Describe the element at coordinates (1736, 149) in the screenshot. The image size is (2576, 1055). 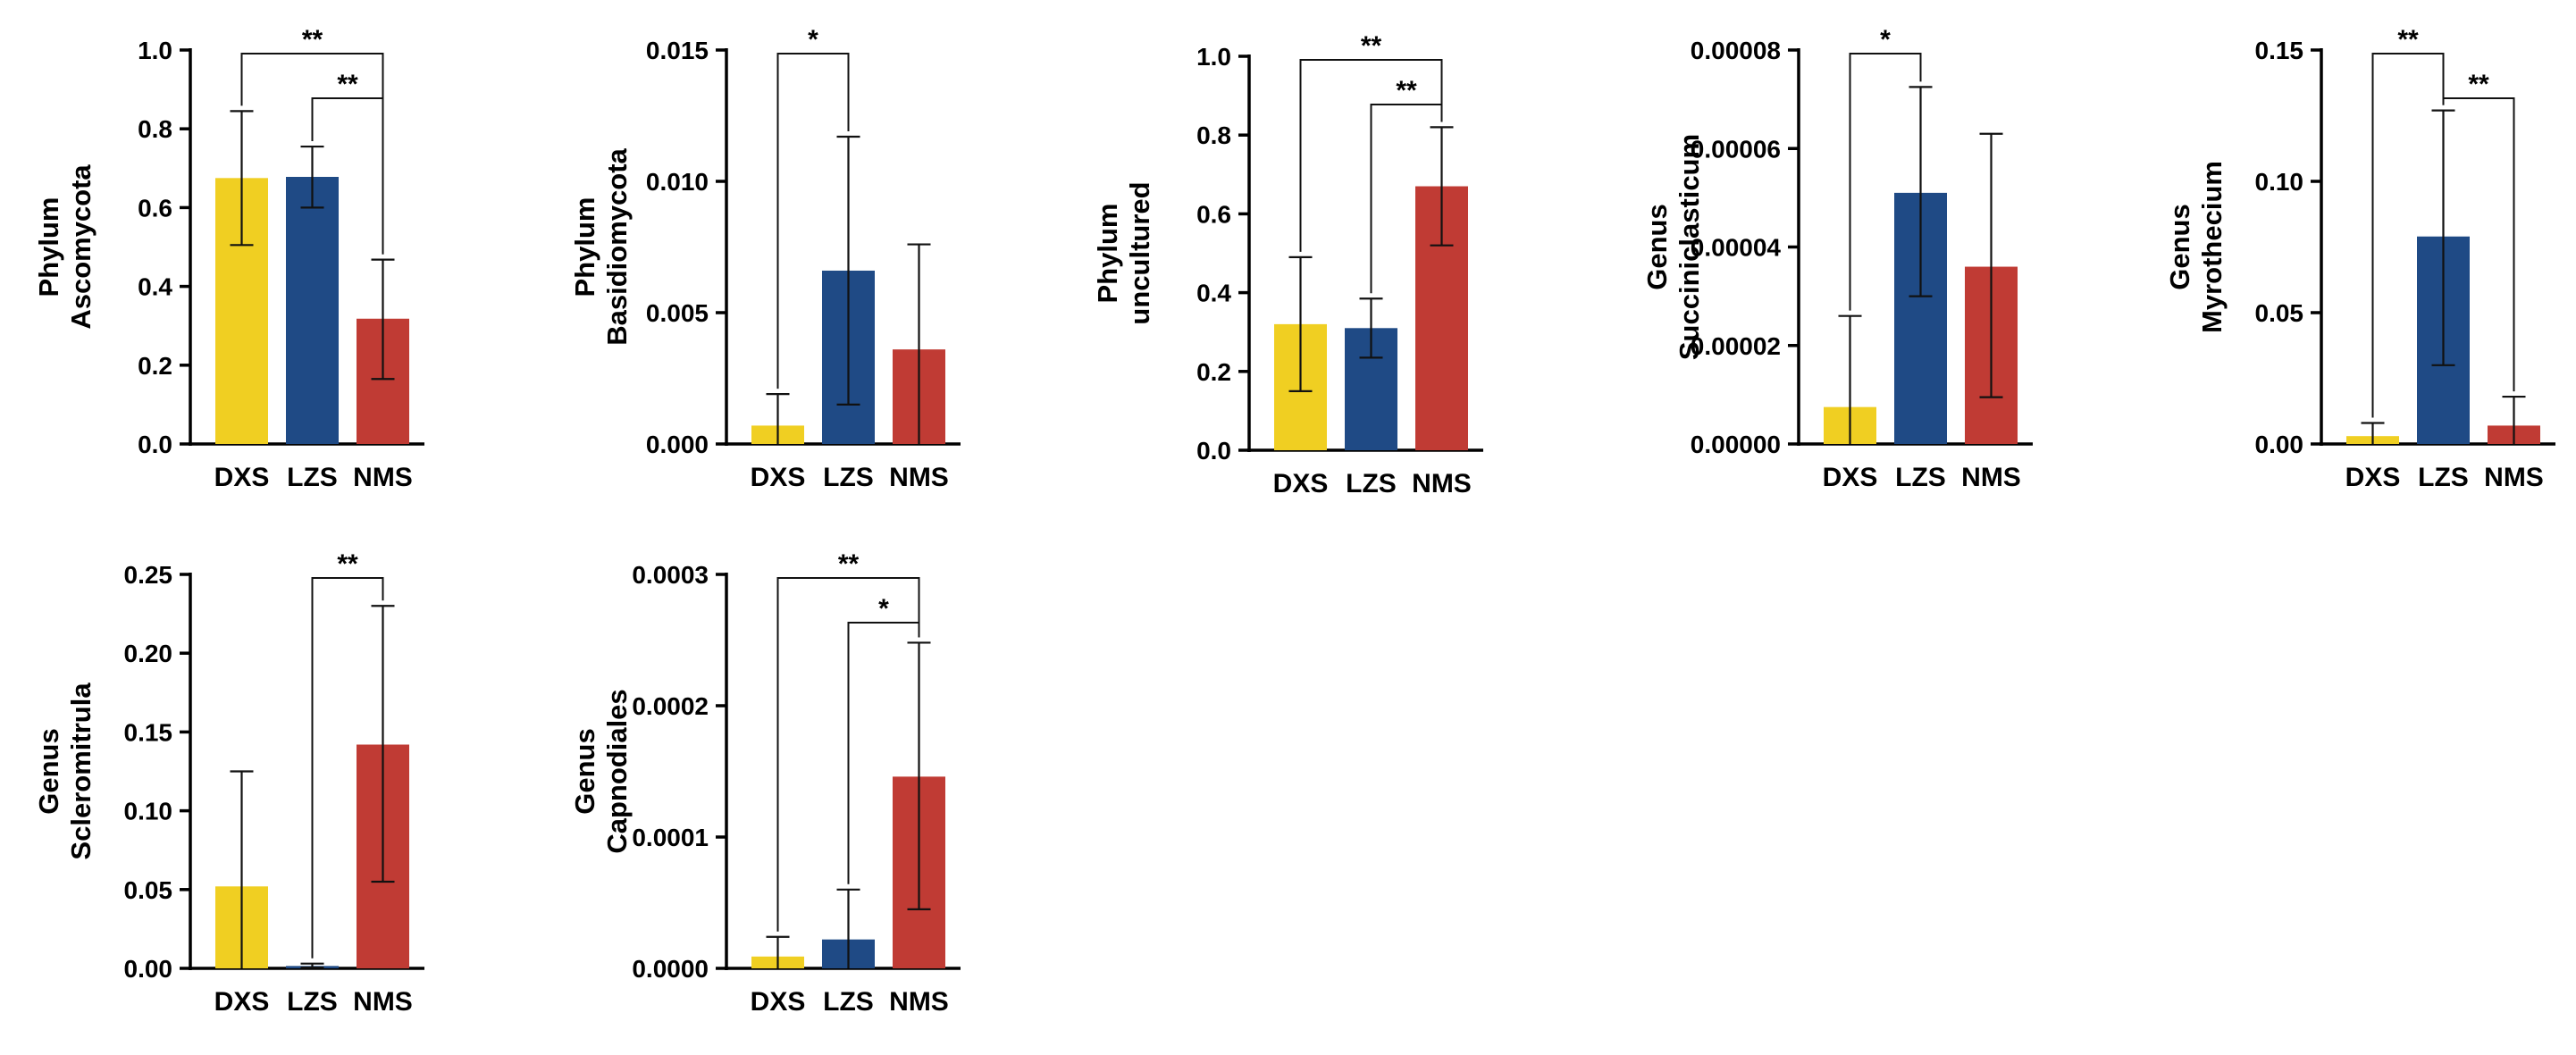
I see `y-tick-label: 0.00006` at that location.